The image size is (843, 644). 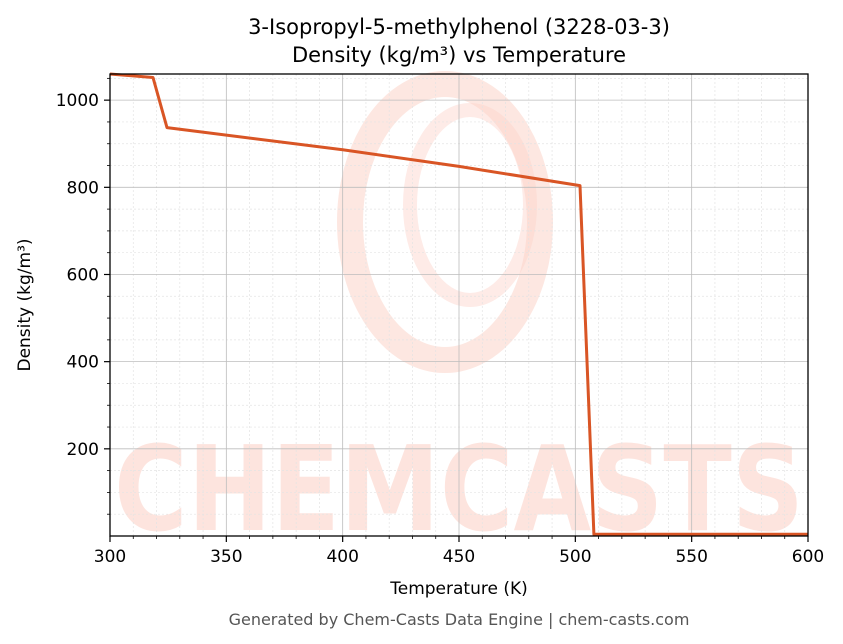 What do you see at coordinates (83, 450) in the screenshot?
I see `y-tick-label: 200` at bounding box center [83, 450].